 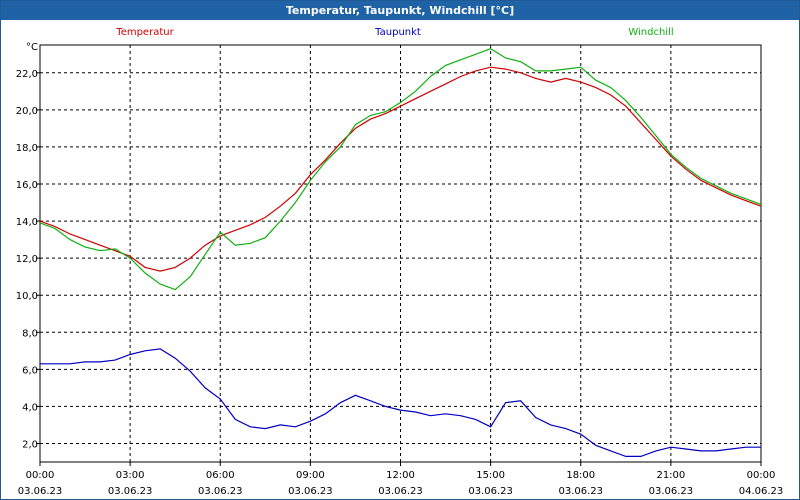 What do you see at coordinates (580, 475) in the screenshot?
I see `x-tick-time-label: 18:00` at bounding box center [580, 475].